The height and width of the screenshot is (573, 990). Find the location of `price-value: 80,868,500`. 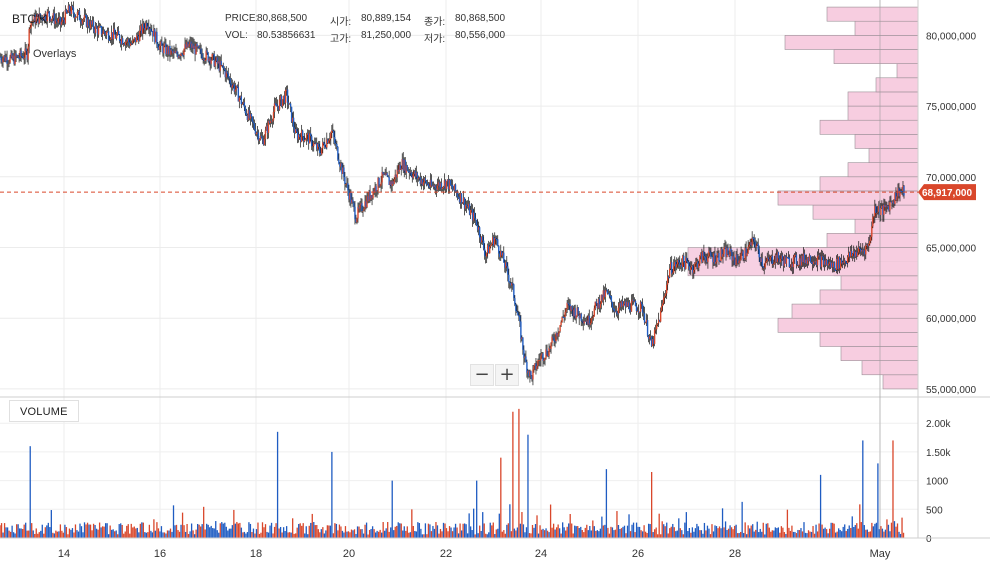

price-value: 80,868,500 is located at coordinates (282, 18).